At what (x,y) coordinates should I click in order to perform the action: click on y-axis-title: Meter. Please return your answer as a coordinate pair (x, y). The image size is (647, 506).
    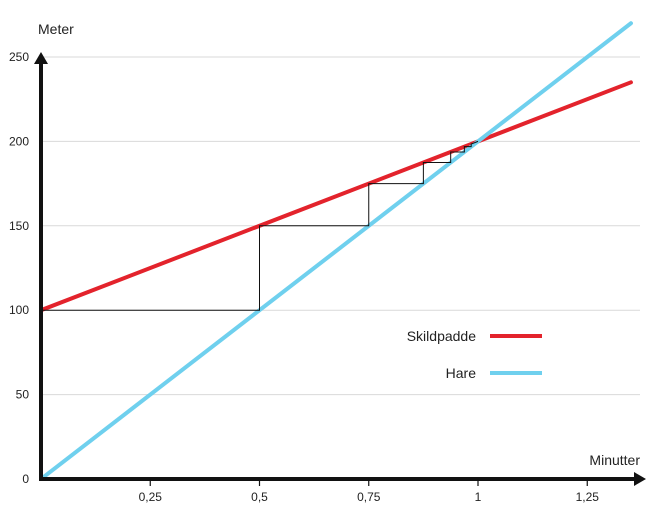
    Looking at the image, I should click on (56, 29).